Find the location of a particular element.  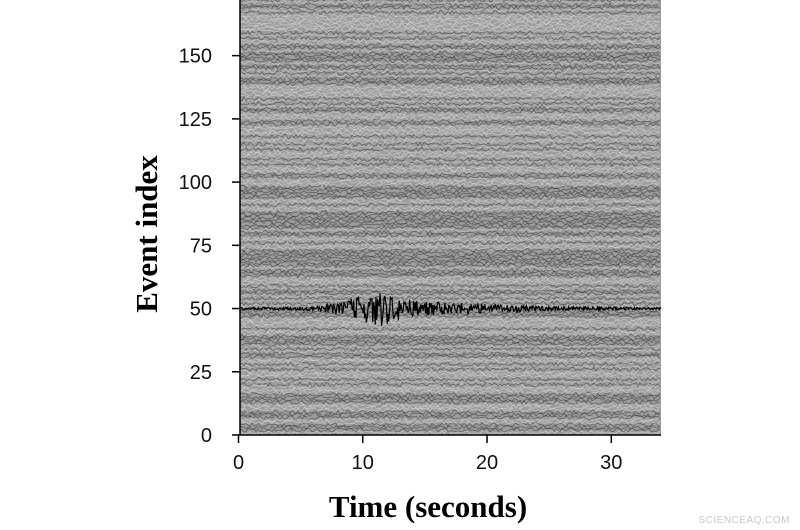

y-tick-label: 0 is located at coordinates (206, 436).